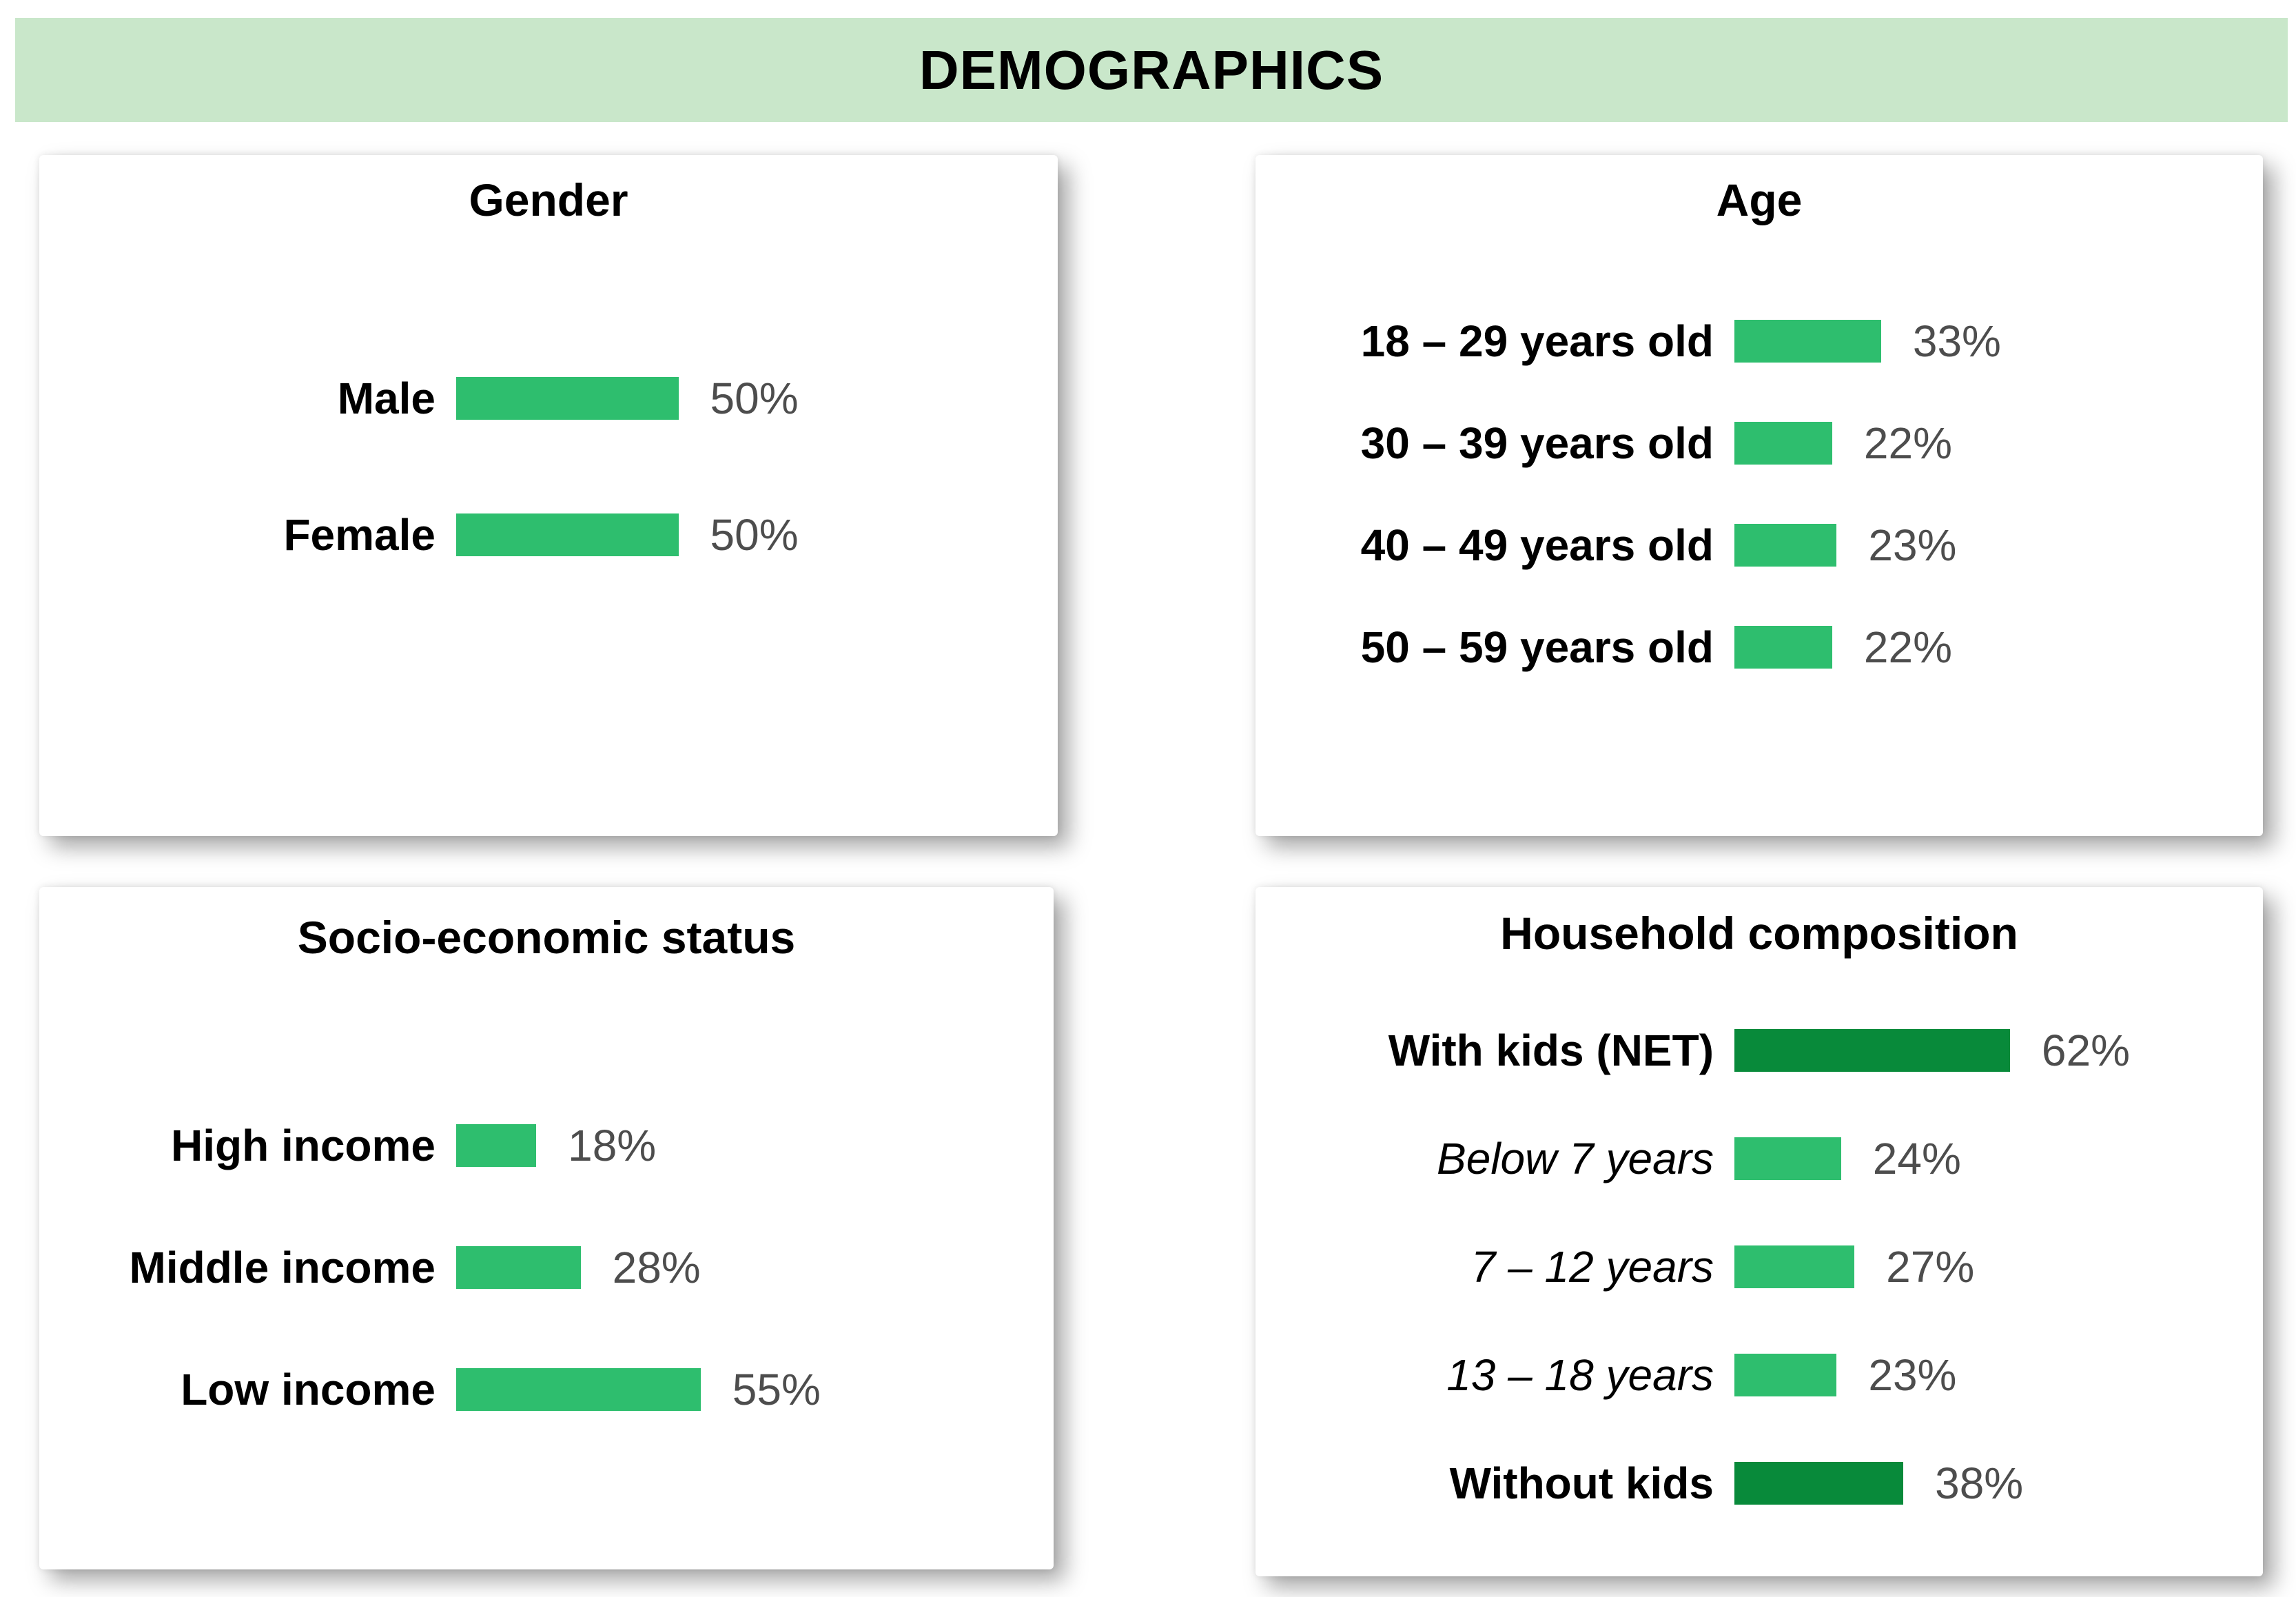 The image size is (2296, 1597). What do you see at coordinates (1930, 1266) in the screenshot?
I see `value-label: 27%` at bounding box center [1930, 1266].